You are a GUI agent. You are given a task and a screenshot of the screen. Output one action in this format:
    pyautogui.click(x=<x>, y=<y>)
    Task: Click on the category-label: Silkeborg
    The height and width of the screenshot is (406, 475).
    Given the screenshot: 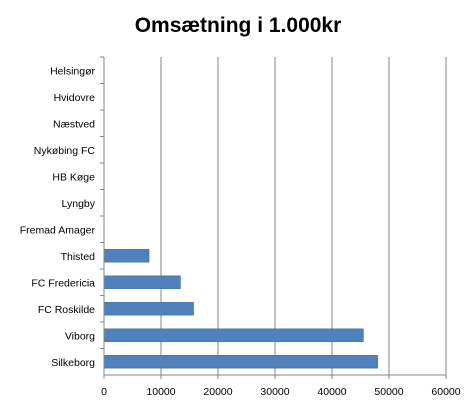 What is the action you would take?
    pyautogui.click(x=73, y=363)
    